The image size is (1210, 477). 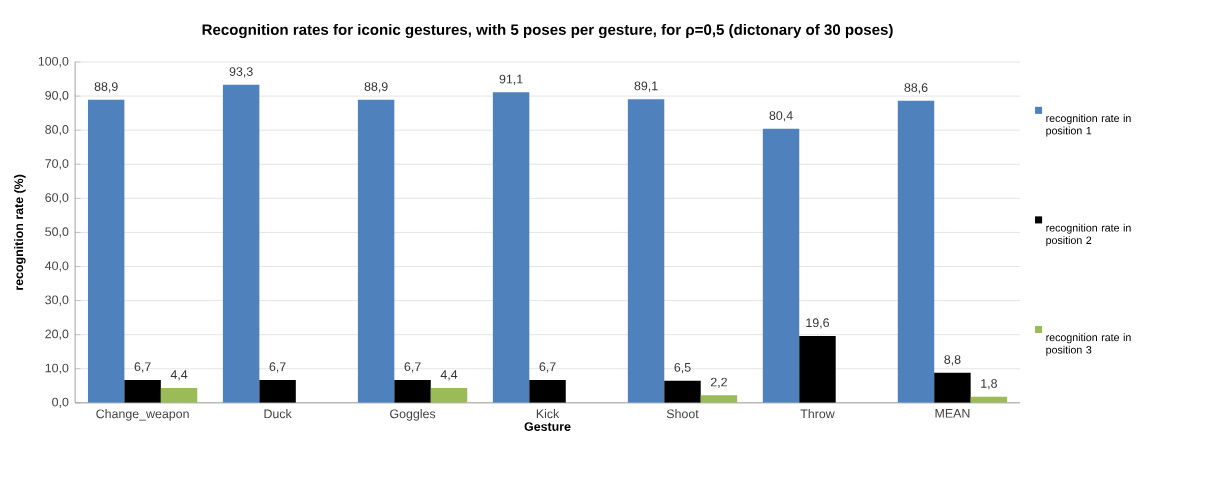 What do you see at coordinates (57, 266) in the screenshot?
I see `y-tick-label: 40,0` at bounding box center [57, 266].